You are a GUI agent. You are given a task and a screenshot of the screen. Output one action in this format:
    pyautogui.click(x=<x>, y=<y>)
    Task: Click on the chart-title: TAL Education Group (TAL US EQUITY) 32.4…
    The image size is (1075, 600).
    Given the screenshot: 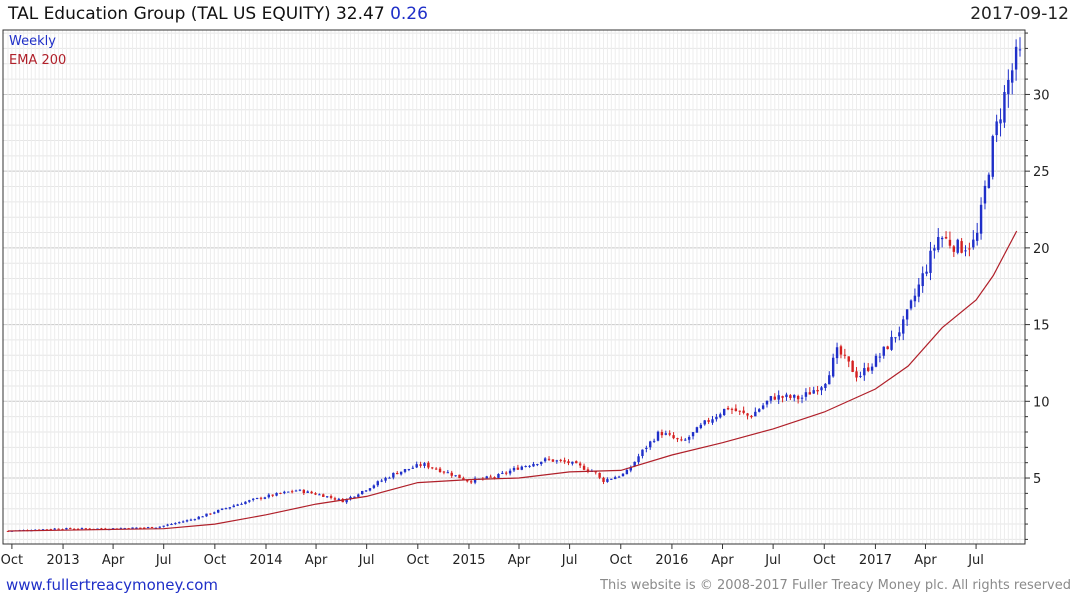 What is the action you would take?
    pyautogui.click(x=218, y=14)
    